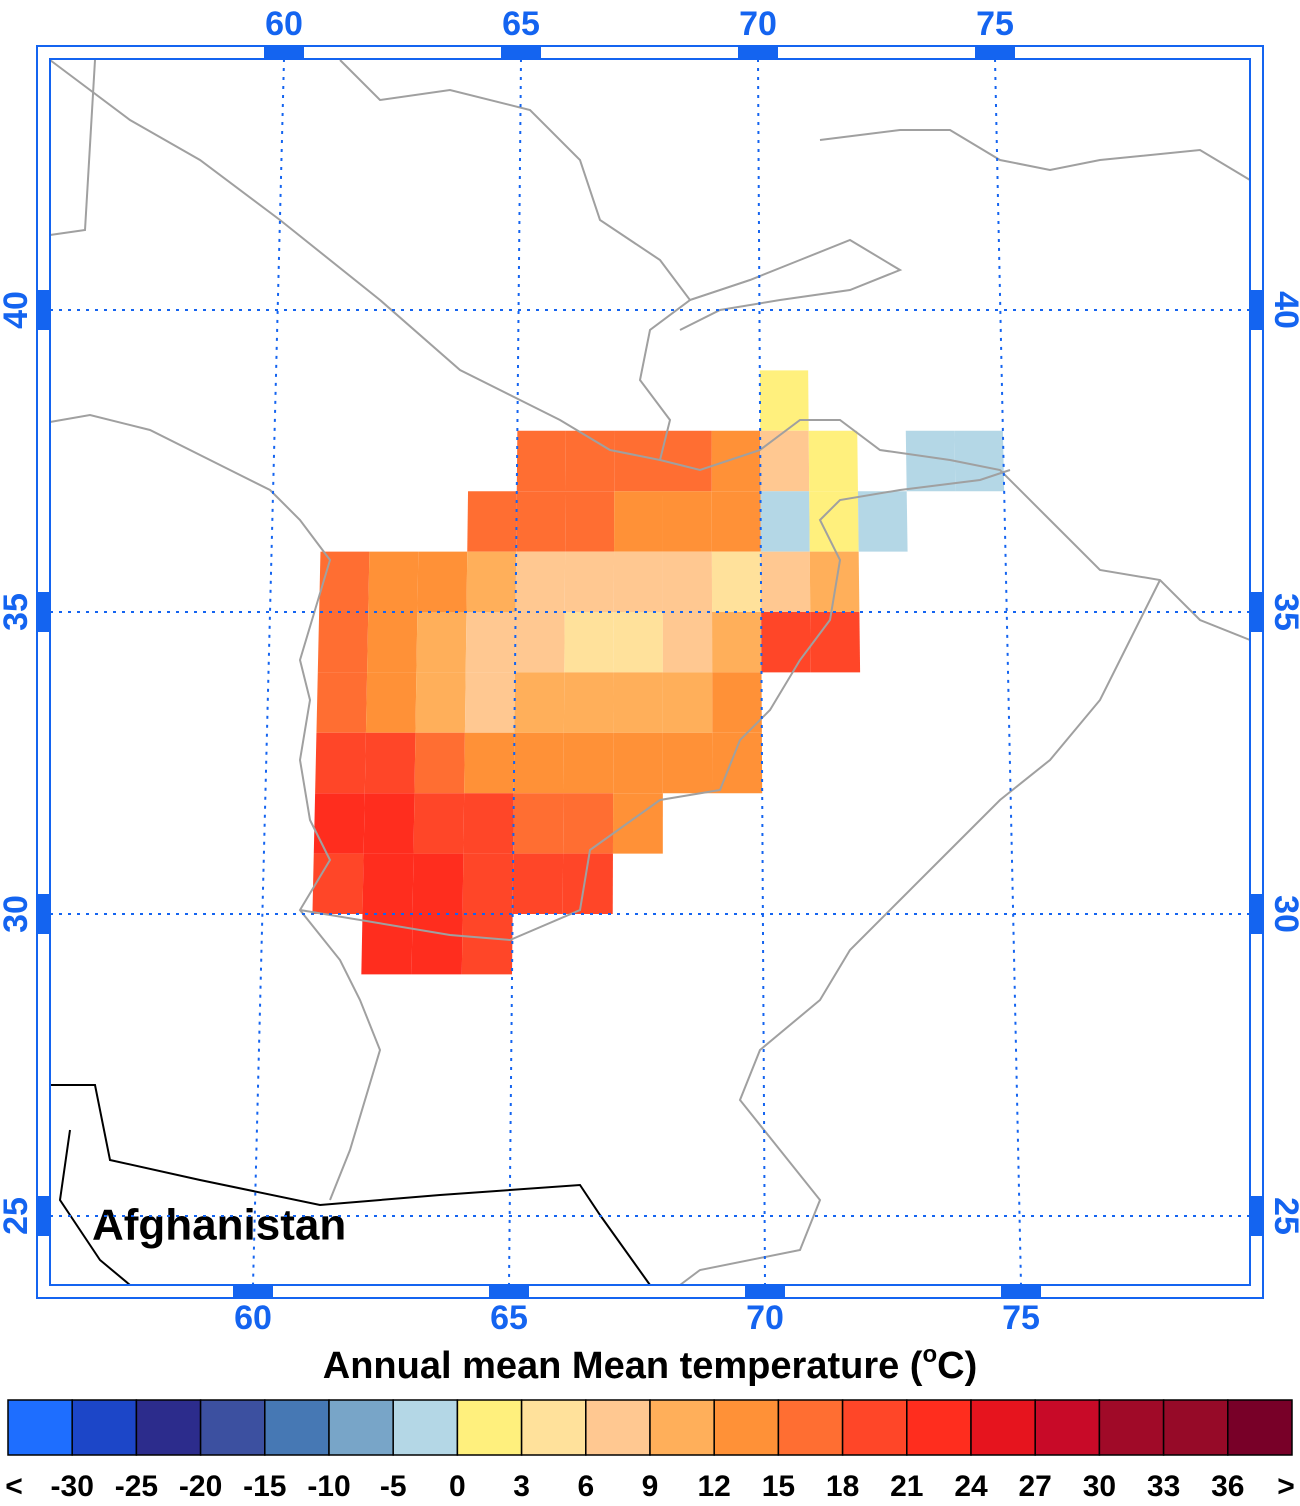 Image resolution: width=1300 pixels, height=1506 pixels. Describe the element at coordinates (1283, 310) in the screenshot. I see `right-tick-label: 40` at that location.